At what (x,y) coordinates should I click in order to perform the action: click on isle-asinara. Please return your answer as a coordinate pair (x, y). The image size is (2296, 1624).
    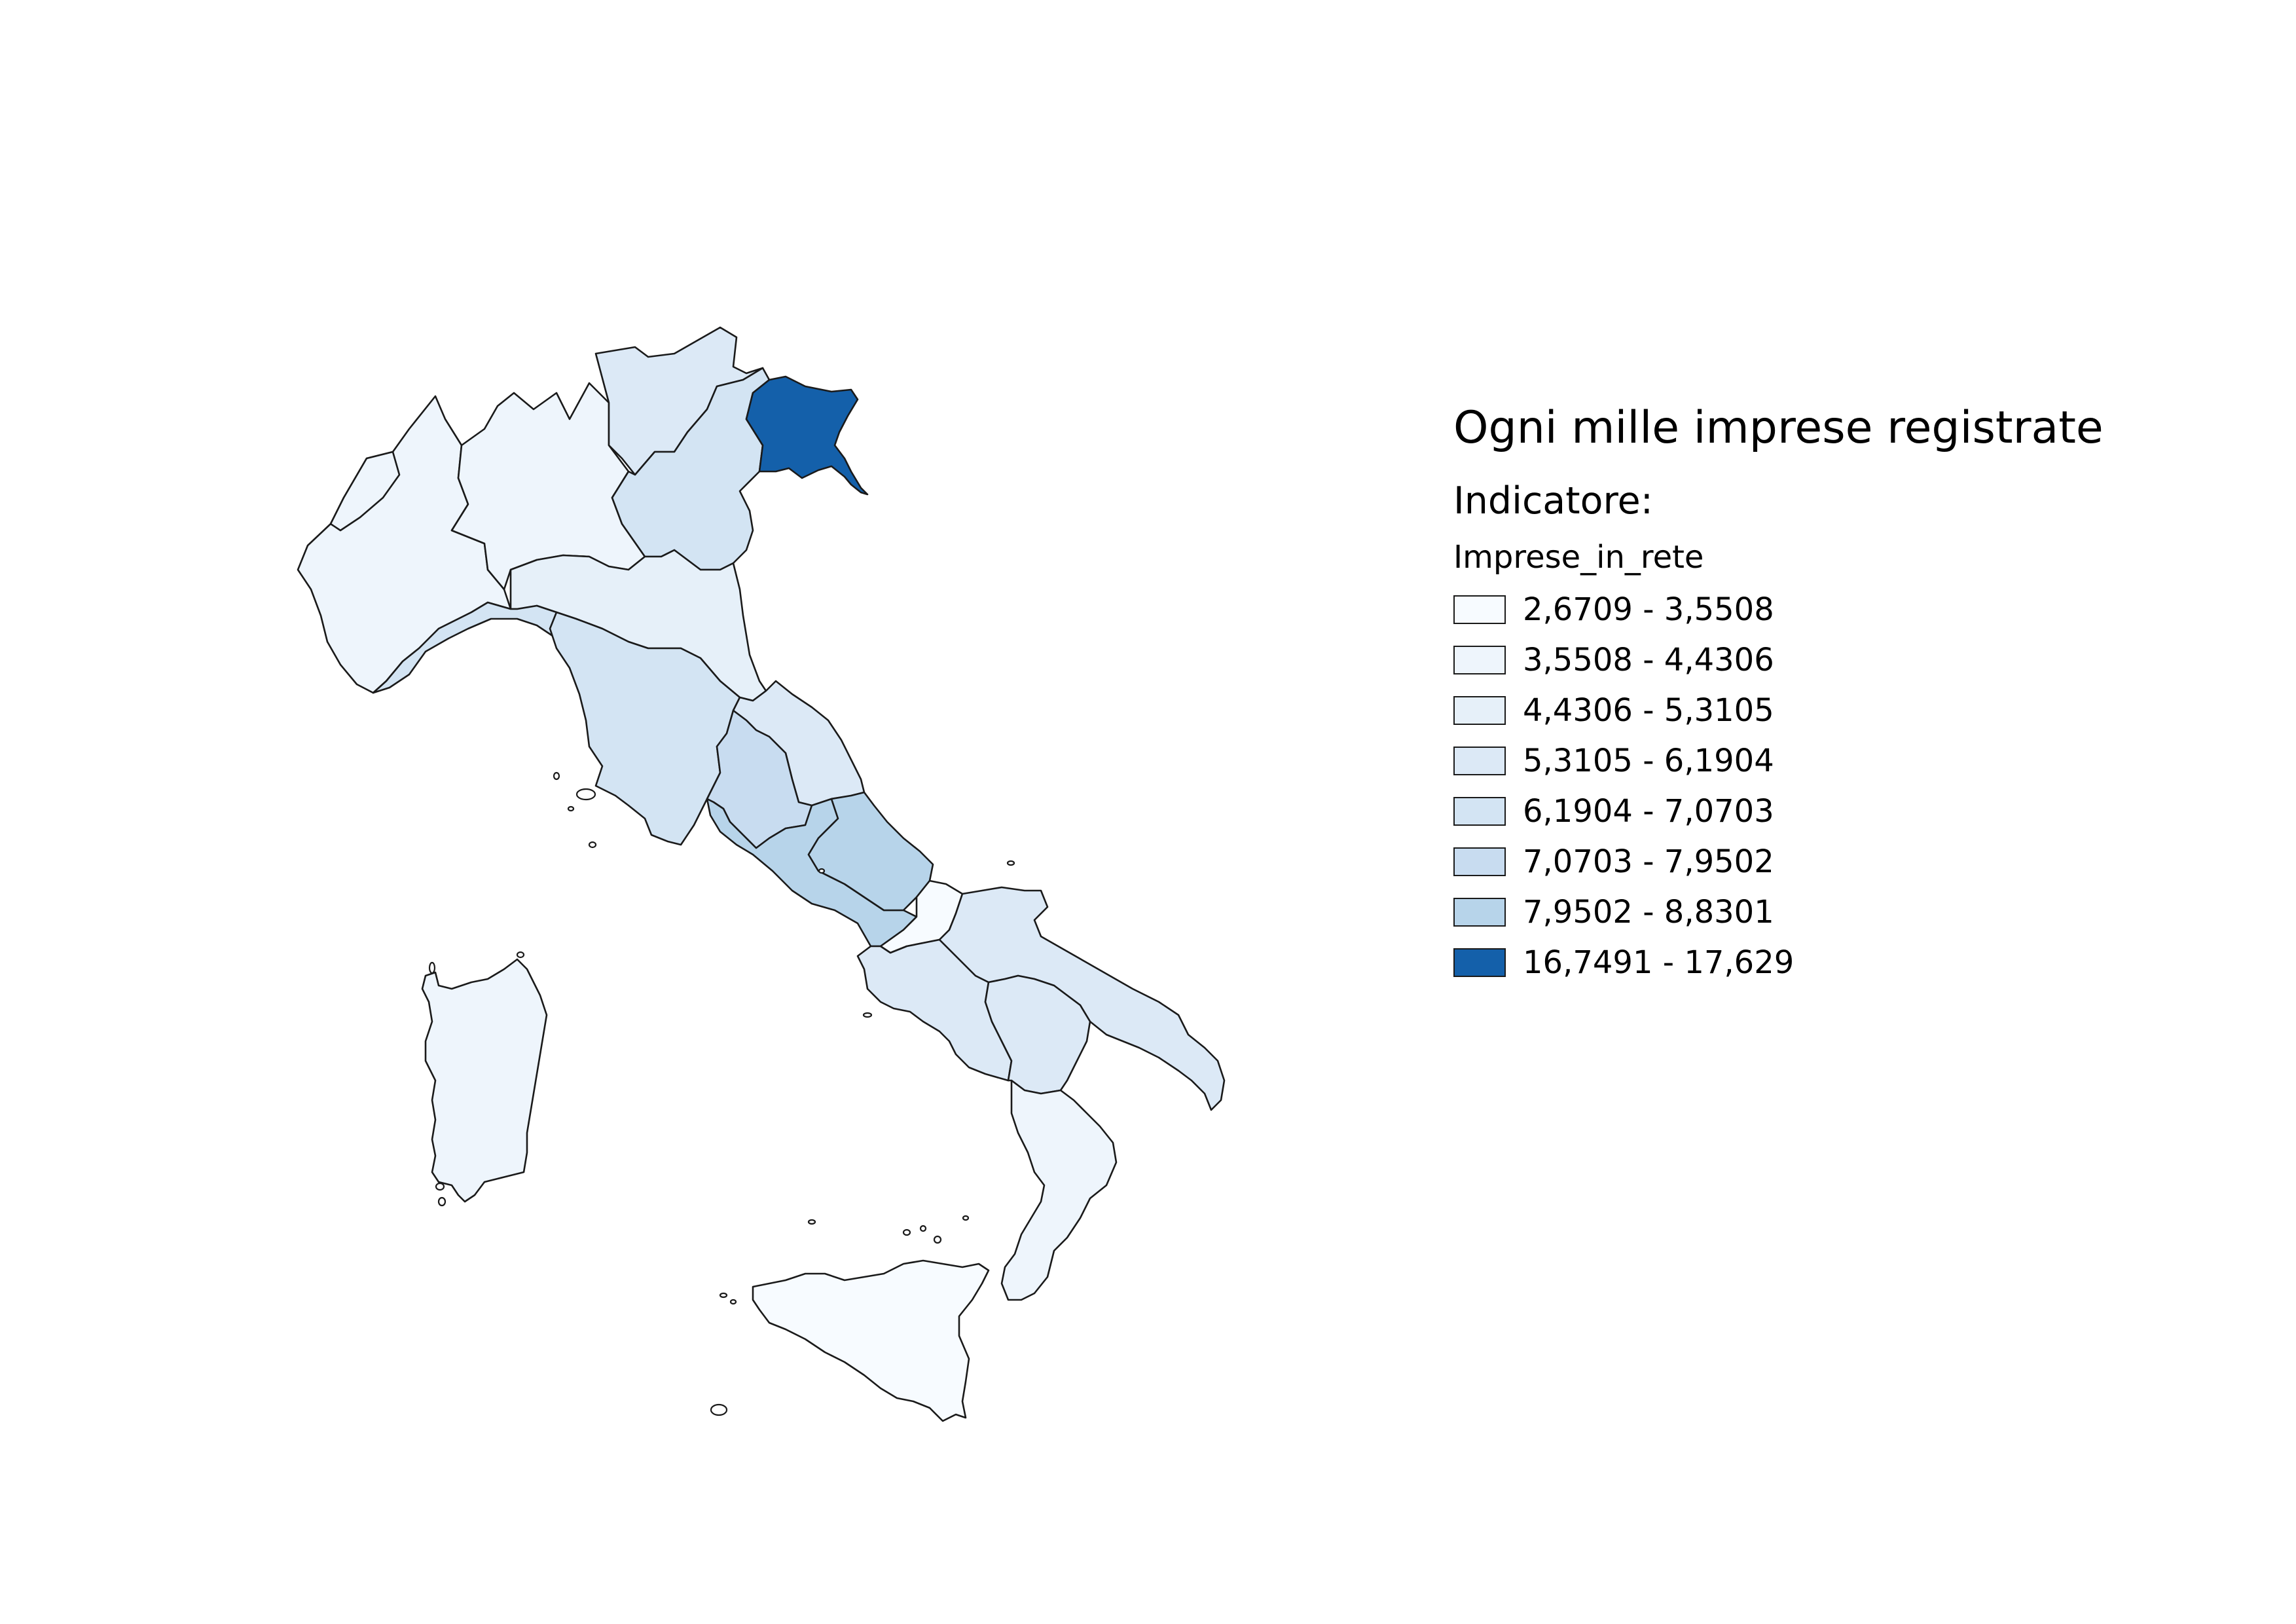
    Looking at the image, I should click on (432, 967).